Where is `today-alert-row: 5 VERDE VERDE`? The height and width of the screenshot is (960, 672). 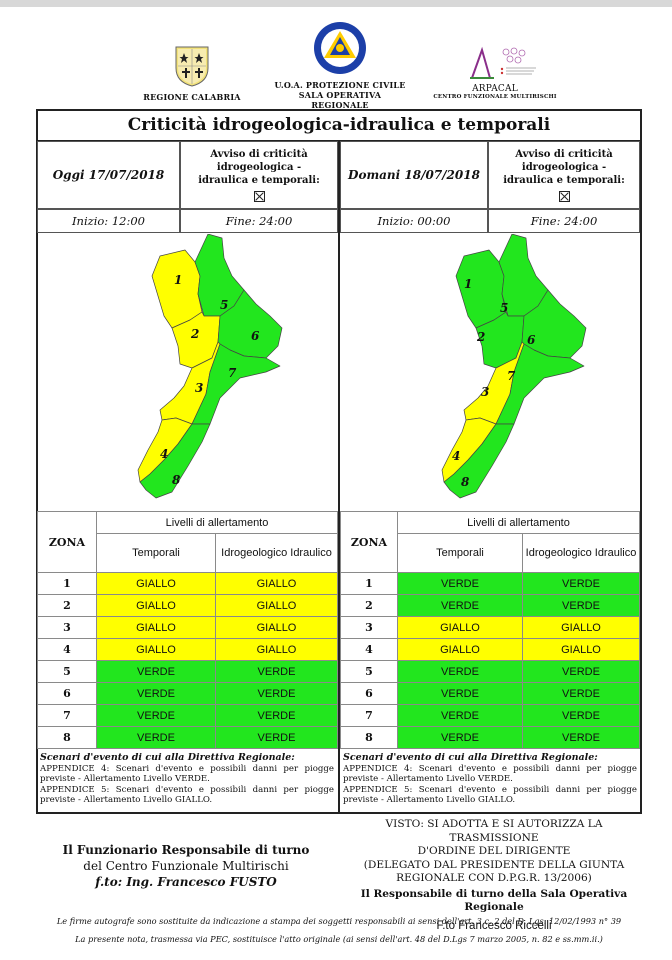
today-alert-row: 5 VERDE VERDE is located at coordinates (187, 671).